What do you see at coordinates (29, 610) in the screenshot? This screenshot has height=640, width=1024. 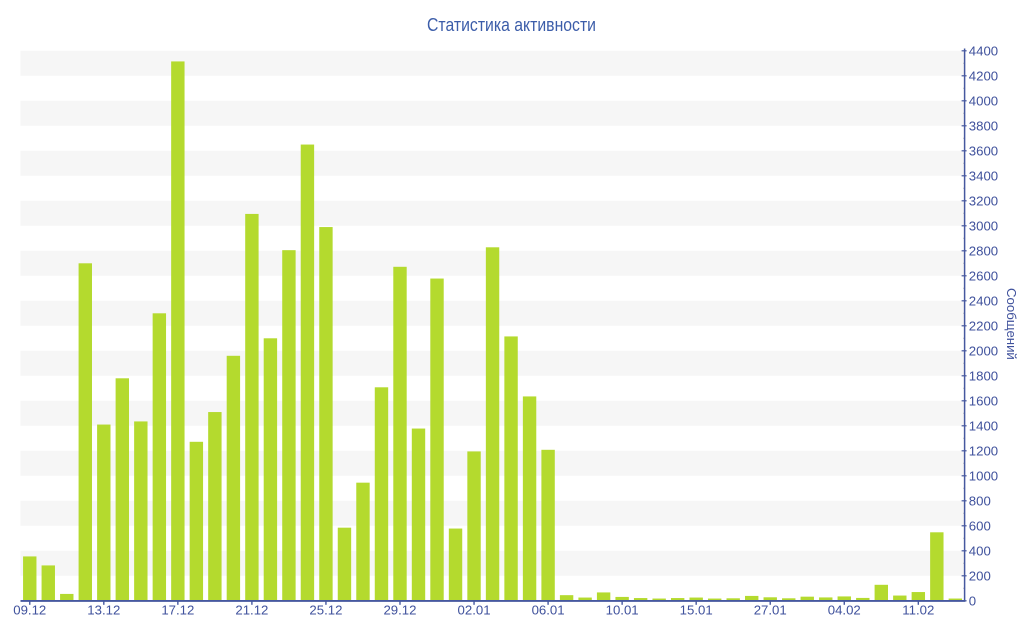 I see `svg-text: 09.12` at bounding box center [29, 610].